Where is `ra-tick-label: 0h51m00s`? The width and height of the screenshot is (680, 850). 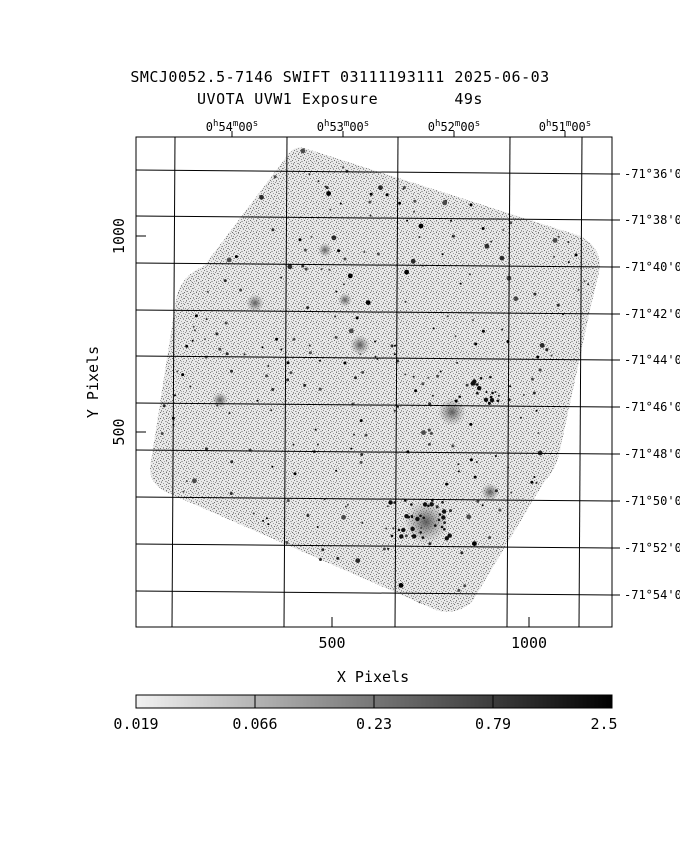 ra-tick-label: 0h51m00s is located at coordinates (565, 126).